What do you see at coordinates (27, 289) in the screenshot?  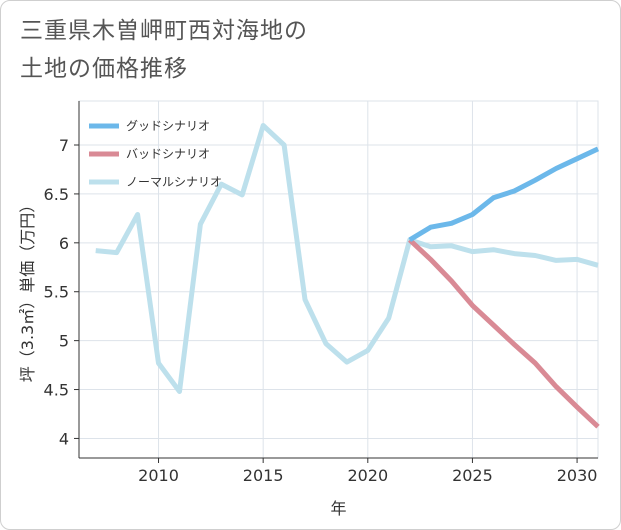 I see `y-axis-title: 坪（3.3㎡）単価（万円）` at bounding box center [27, 289].